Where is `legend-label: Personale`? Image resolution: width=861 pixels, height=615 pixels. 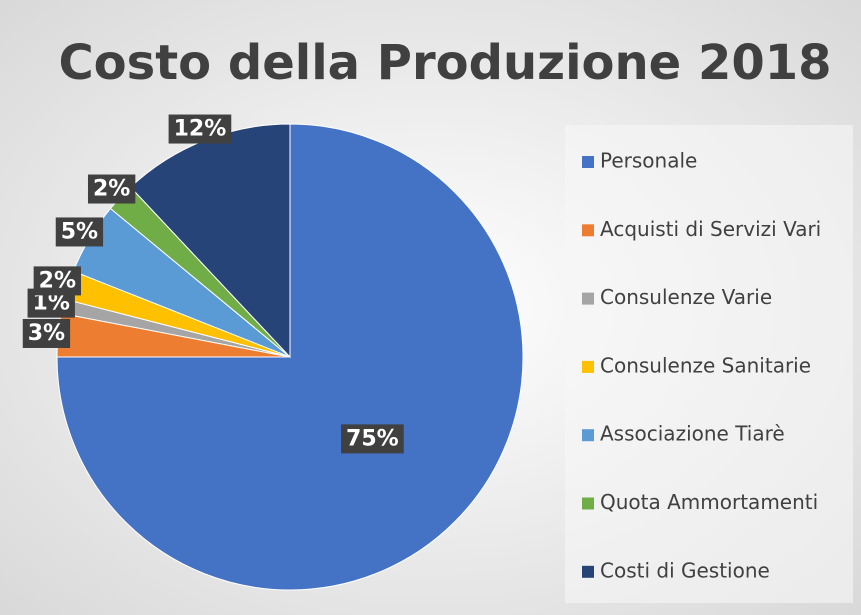
legend-label: Personale is located at coordinates (648, 161).